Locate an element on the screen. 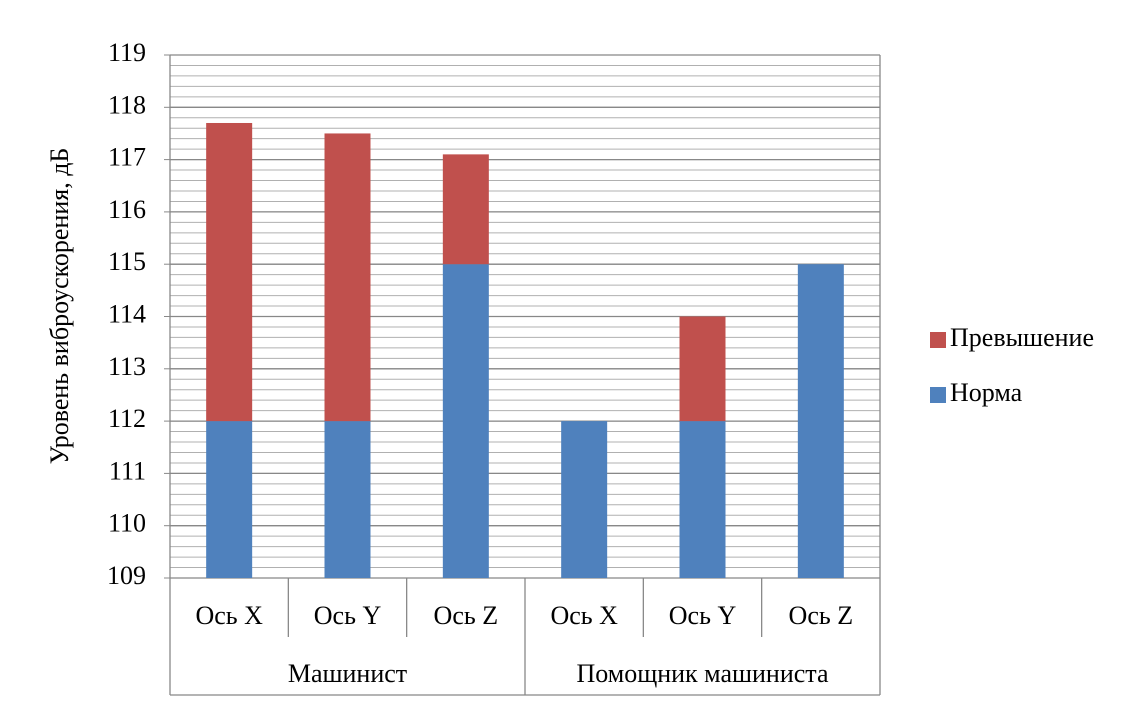  y-tick-label: 114 is located at coordinates (127, 313).